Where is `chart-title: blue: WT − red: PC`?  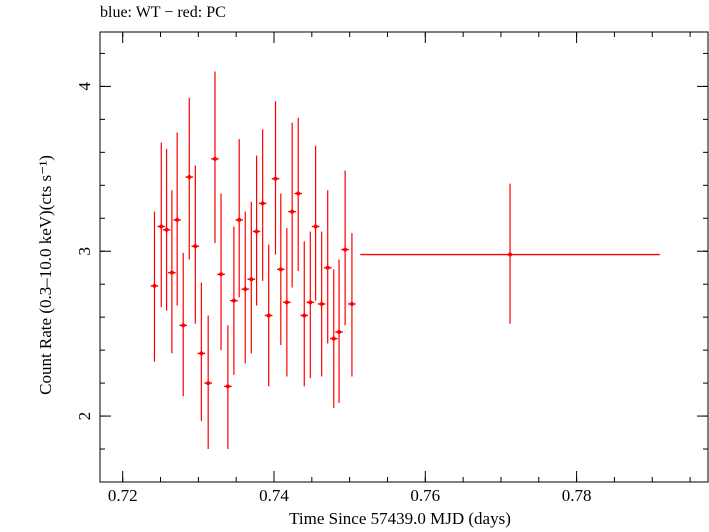
chart-title: blue: WT − red: PC is located at coordinates (163, 12).